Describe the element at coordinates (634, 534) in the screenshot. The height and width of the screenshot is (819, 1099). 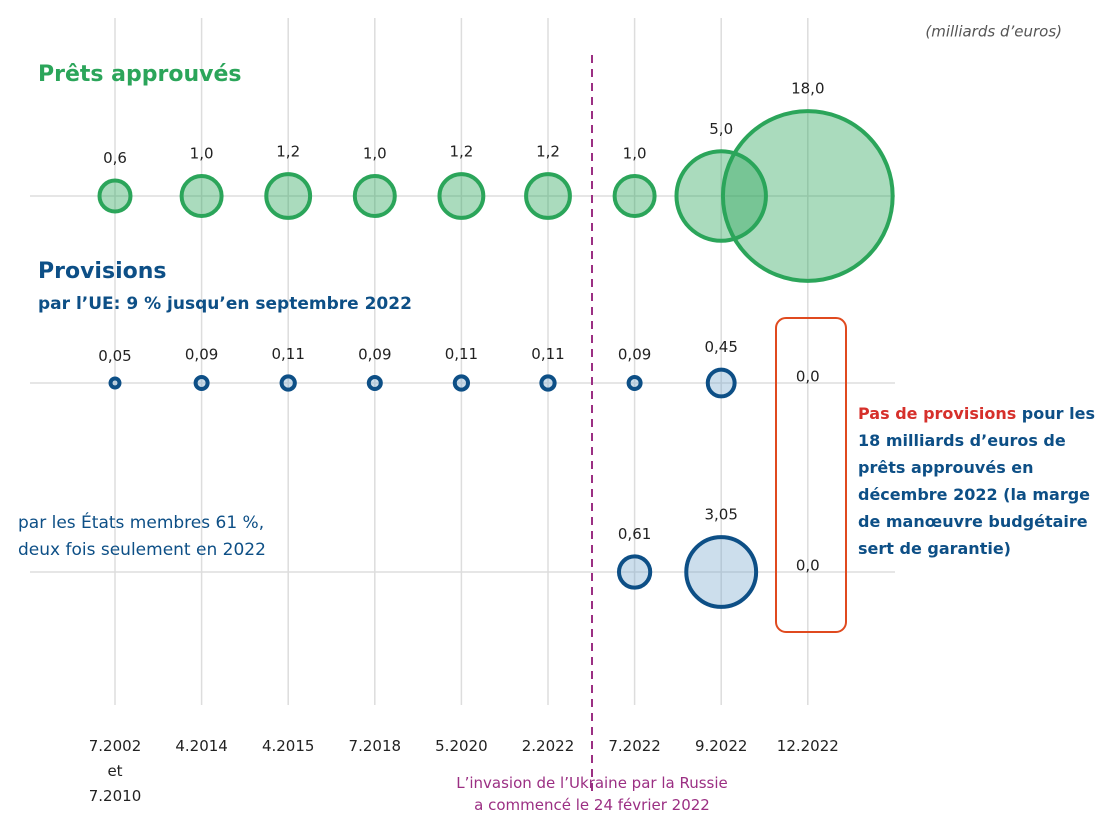
I see `value-label: 0,61` at that location.